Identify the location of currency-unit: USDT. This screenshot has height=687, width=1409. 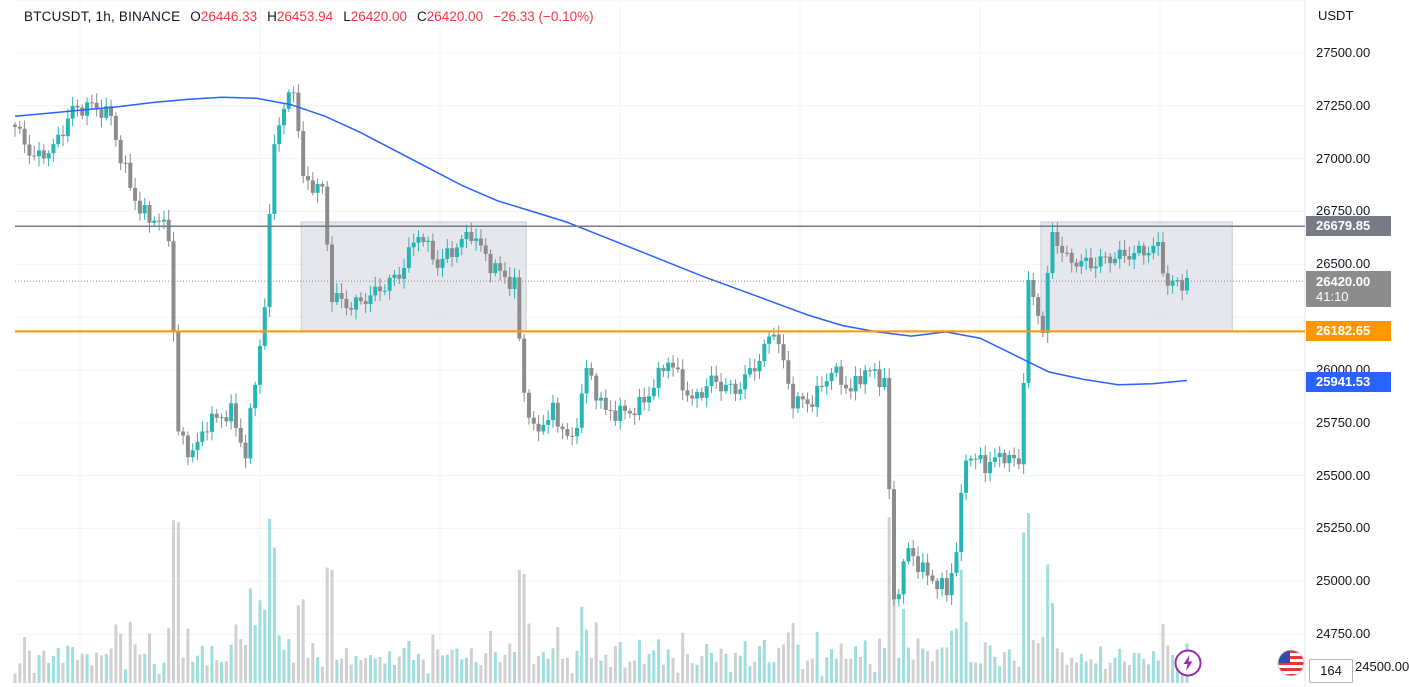
(1336, 15).